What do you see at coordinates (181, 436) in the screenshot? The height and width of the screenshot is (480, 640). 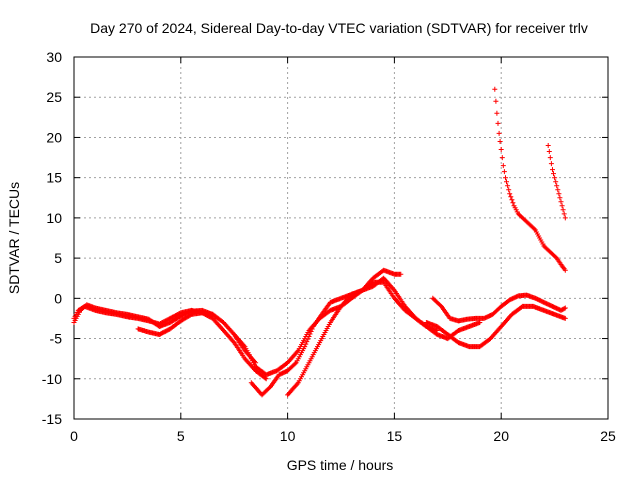 I see `x-tick-label: 5` at bounding box center [181, 436].